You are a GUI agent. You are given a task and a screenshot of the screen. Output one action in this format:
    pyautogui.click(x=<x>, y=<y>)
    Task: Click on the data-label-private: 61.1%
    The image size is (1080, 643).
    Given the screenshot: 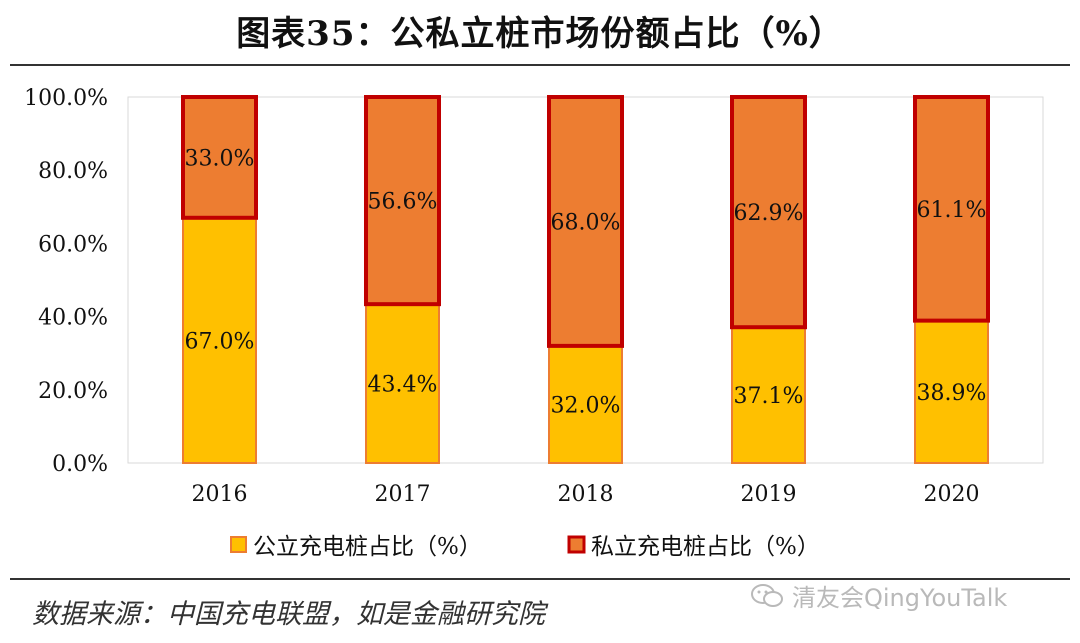 What is the action you would take?
    pyautogui.click(x=952, y=210)
    